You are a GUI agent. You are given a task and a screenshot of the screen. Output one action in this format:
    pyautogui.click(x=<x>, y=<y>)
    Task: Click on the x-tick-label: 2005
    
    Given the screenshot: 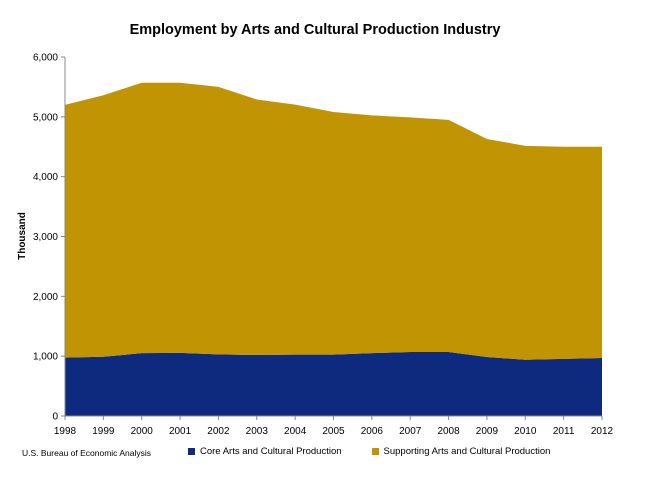 What is the action you would take?
    pyautogui.click(x=333, y=431)
    